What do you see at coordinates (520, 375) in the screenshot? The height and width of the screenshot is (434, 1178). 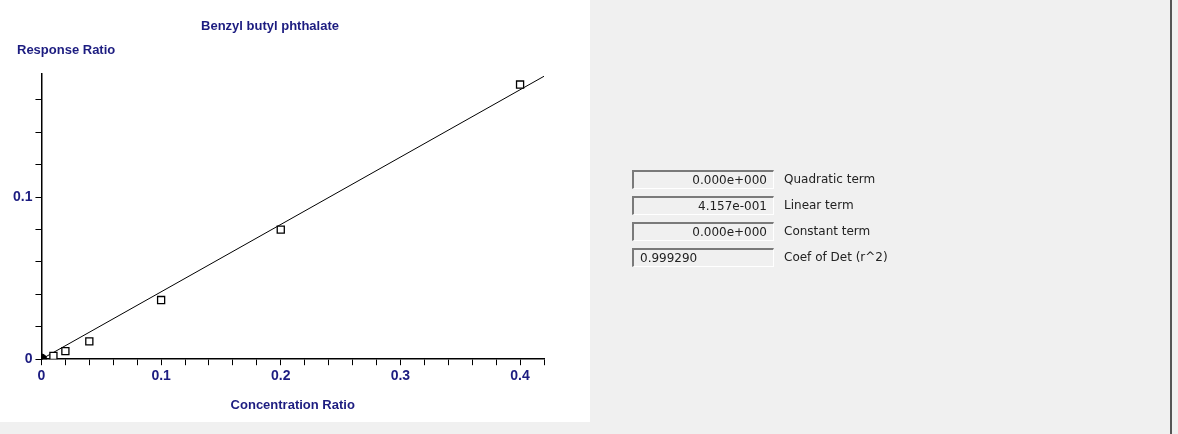 I see `x-tick-label: 0.4` at bounding box center [520, 375].